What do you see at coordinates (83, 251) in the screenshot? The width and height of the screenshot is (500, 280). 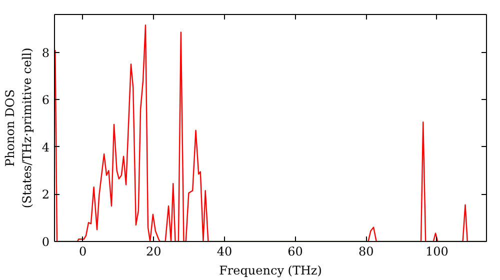 I see `x-tick-label: 0` at bounding box center [83, 251].